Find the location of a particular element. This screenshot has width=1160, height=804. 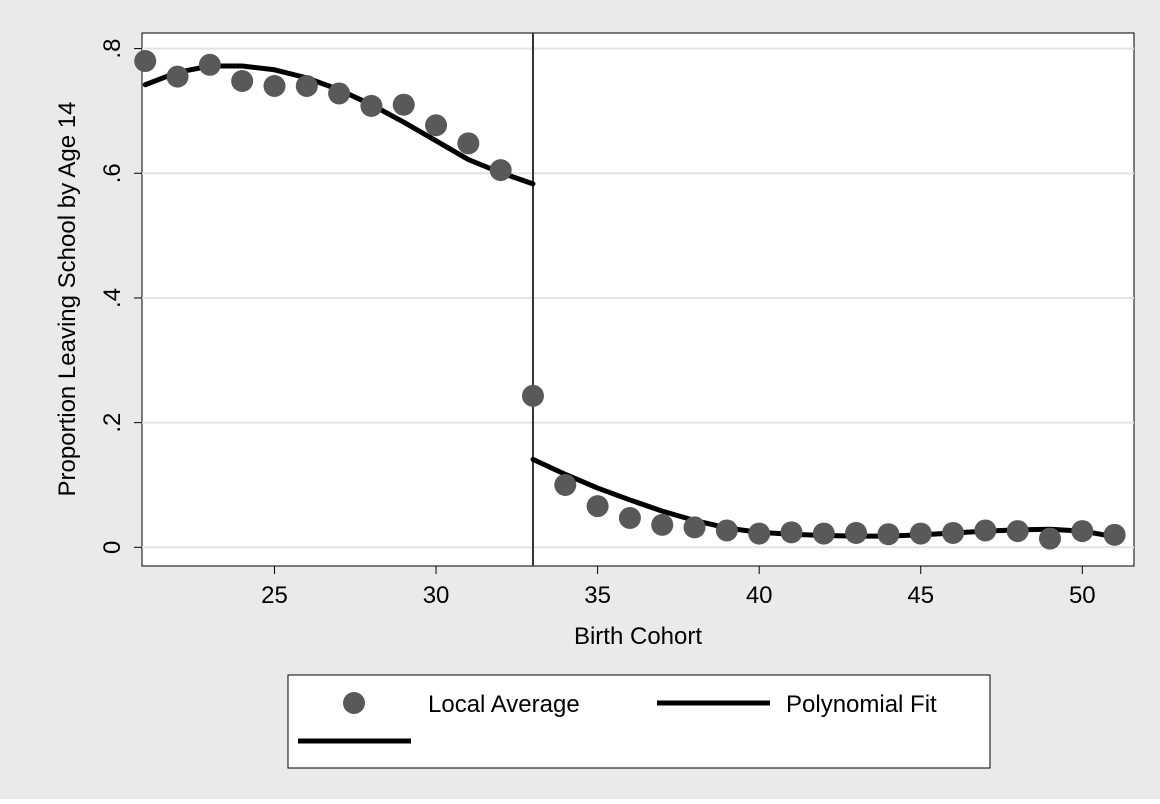

y-axis: 0 .2 .4 .6 .8 is located at coordinates (120, 296).